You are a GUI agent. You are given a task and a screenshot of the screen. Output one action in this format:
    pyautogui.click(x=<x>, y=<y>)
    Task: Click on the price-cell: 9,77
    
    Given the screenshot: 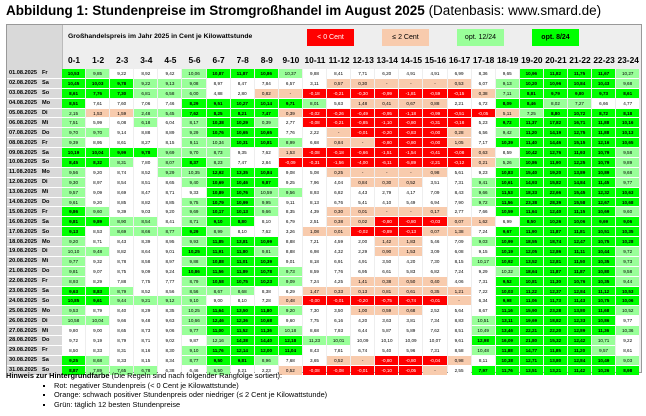 What is the action you would take?
    pyautogui.click(x=628, y=321)
    